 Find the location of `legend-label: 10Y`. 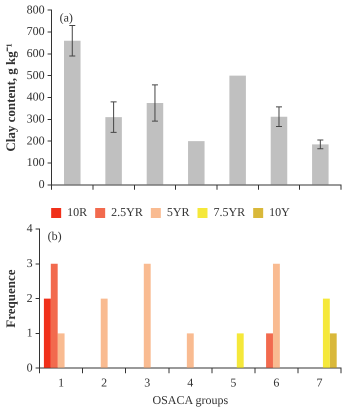

legend-label: 10Y is located at coordinates (279, 212).